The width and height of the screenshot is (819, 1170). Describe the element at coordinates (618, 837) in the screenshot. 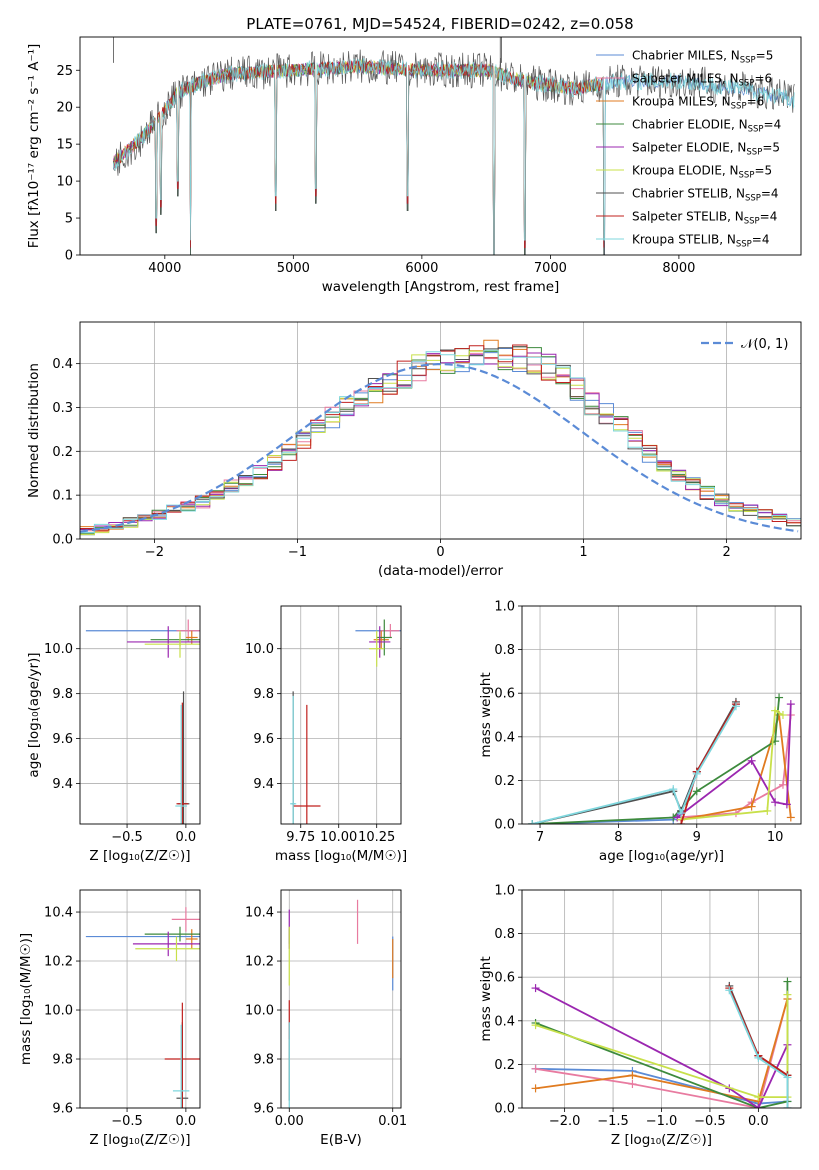

I see `x-tick-label: 8` at that location.